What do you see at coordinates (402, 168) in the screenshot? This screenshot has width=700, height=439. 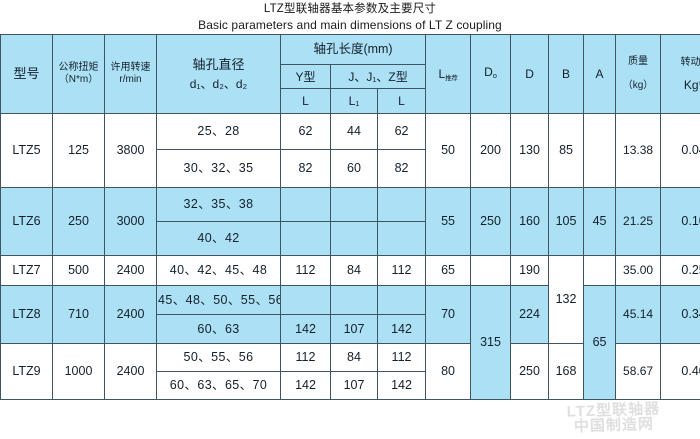 I see `cell-L-z: 82` at bounding box center [402, 168].